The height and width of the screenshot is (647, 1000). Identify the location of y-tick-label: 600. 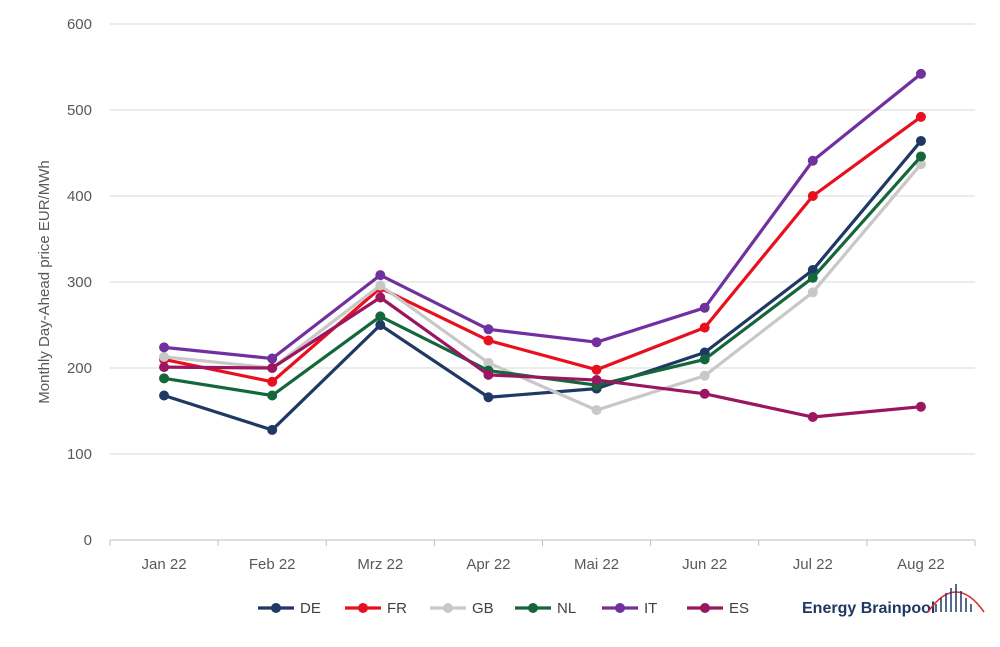
(79, 24).